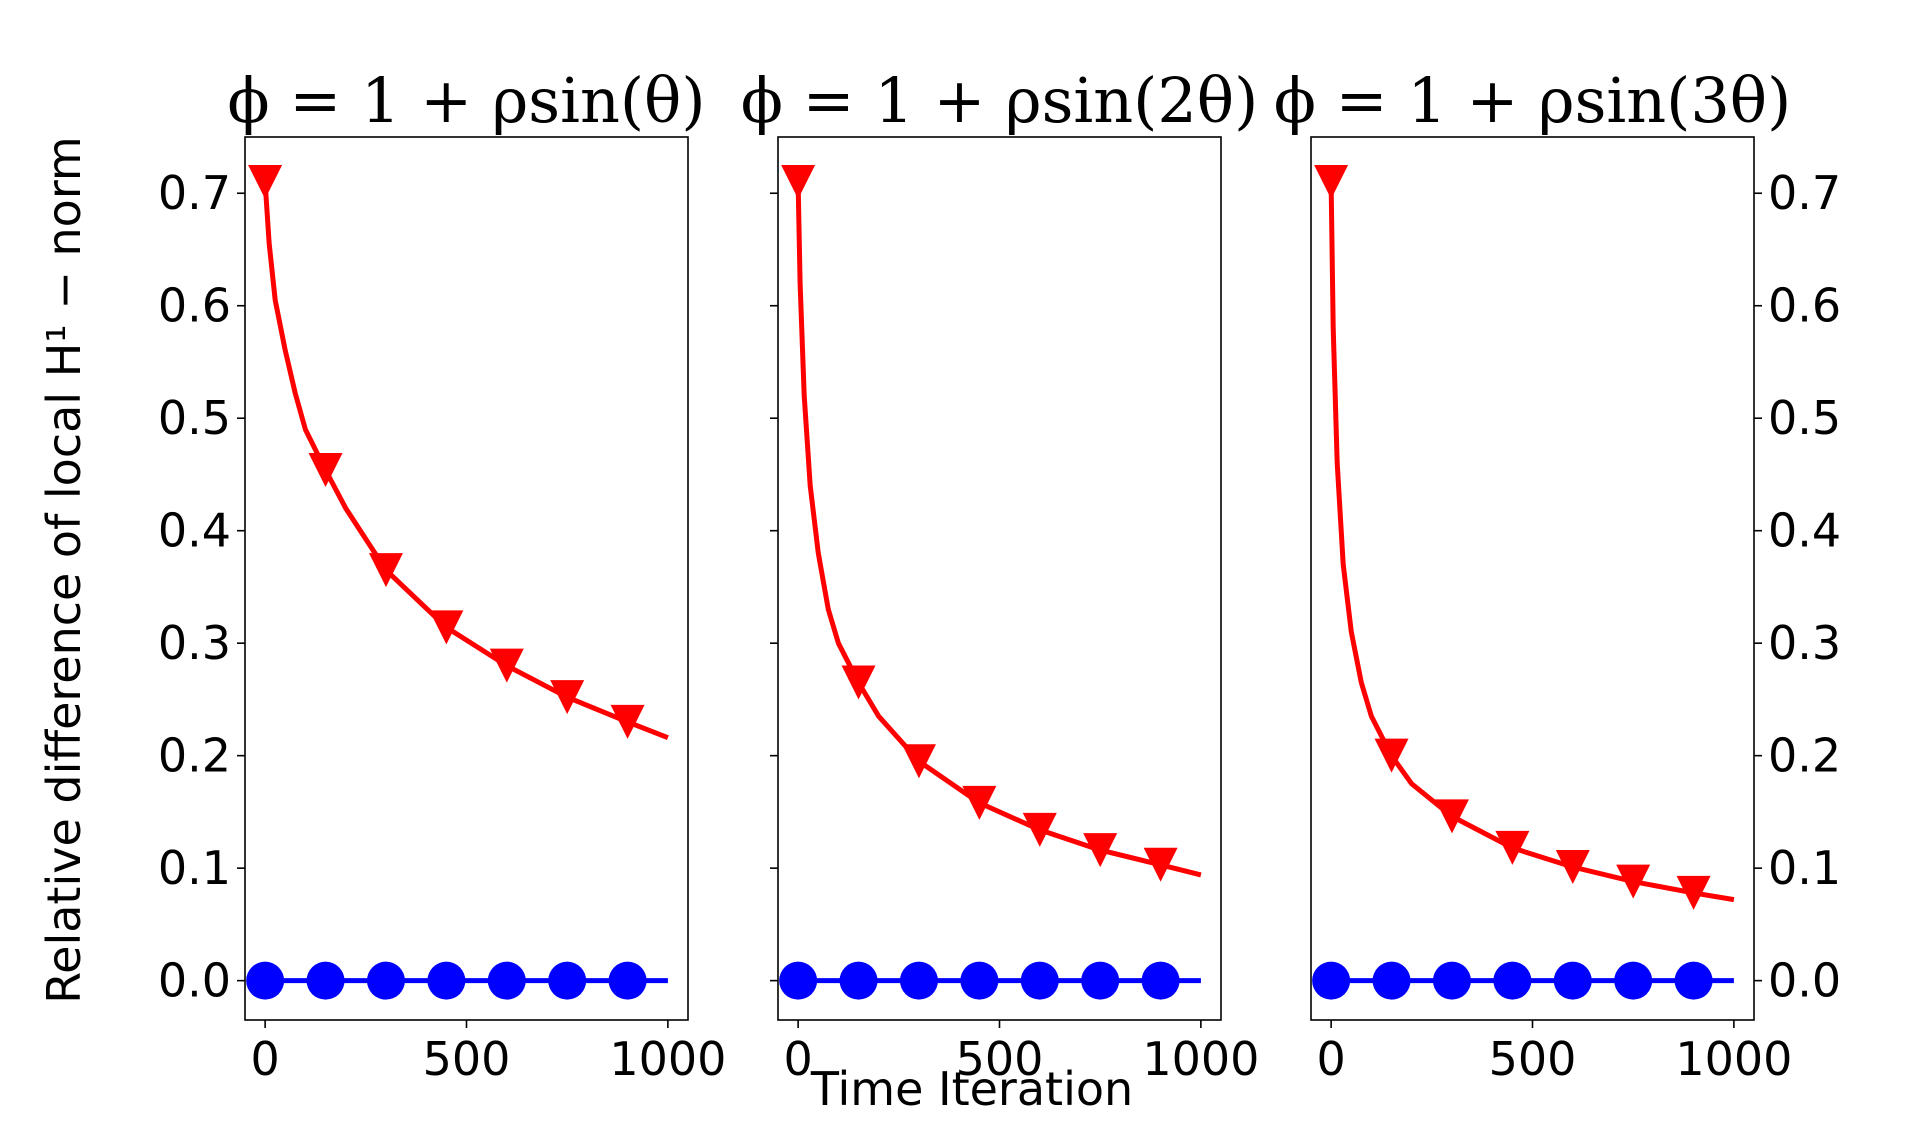  What do you see at coordinates (971, 1089) in the screenshot?
I see `x-axis-label: Time Iteration` at bounding box center [971, 1089].